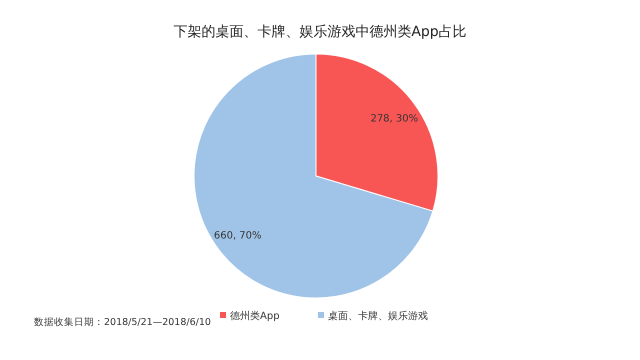  What do you see at coordinates (394, 119) in the screenshot?
I see `data-label: 278, 30%` at bounding box center [394, 119].